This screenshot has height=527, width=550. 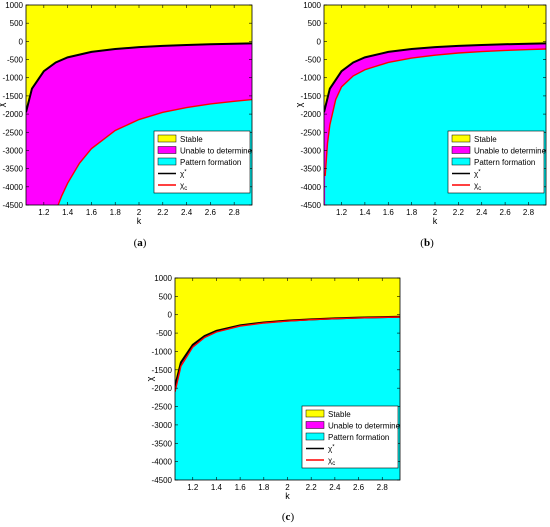 What do you see at coordinates (331, 461) in the screenshot?
I see `legend-label: χc` at bounding box center [331, 461].